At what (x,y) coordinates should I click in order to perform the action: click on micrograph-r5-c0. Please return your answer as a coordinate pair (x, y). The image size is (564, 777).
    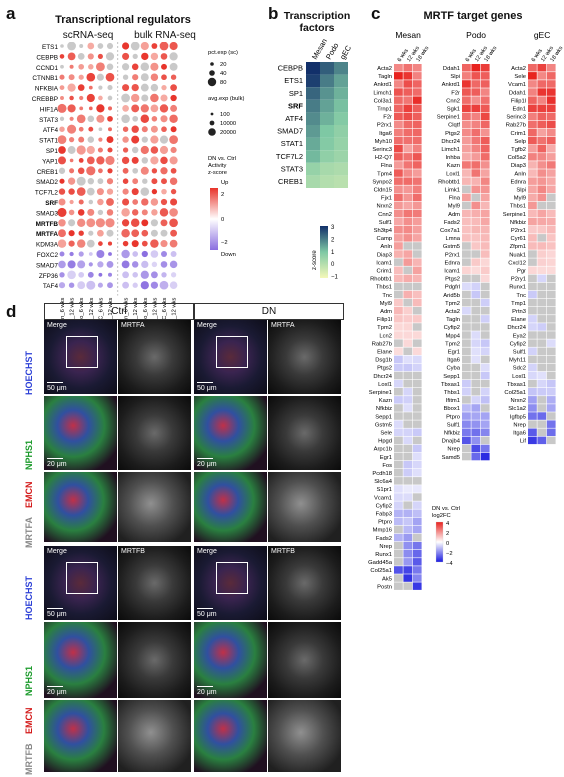
    Looking at the image, I should click on (80, 736).